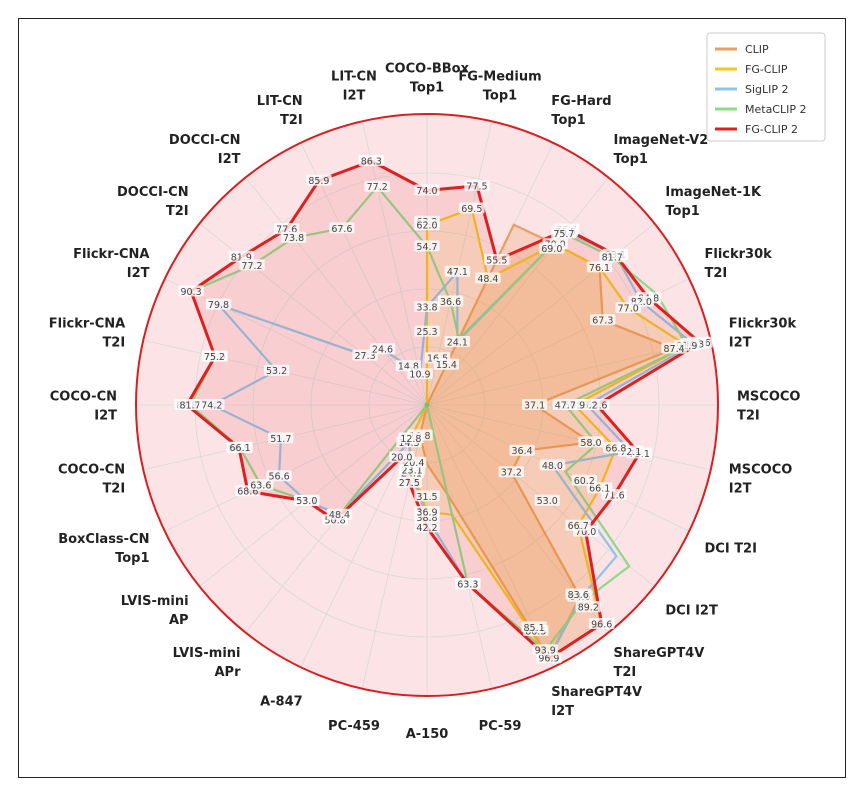  What do you see at coordinates (450, 302) in the screenshot?
I see `value-label: 36.6` at bounding box center [450, 302].